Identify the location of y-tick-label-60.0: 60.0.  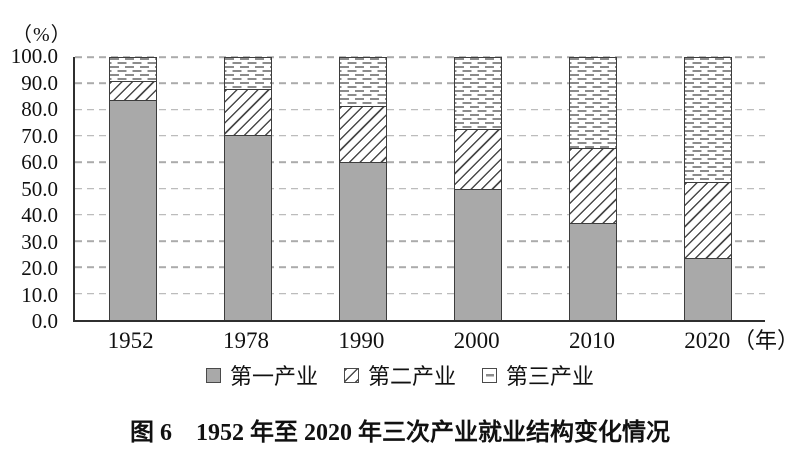
(39, 162).